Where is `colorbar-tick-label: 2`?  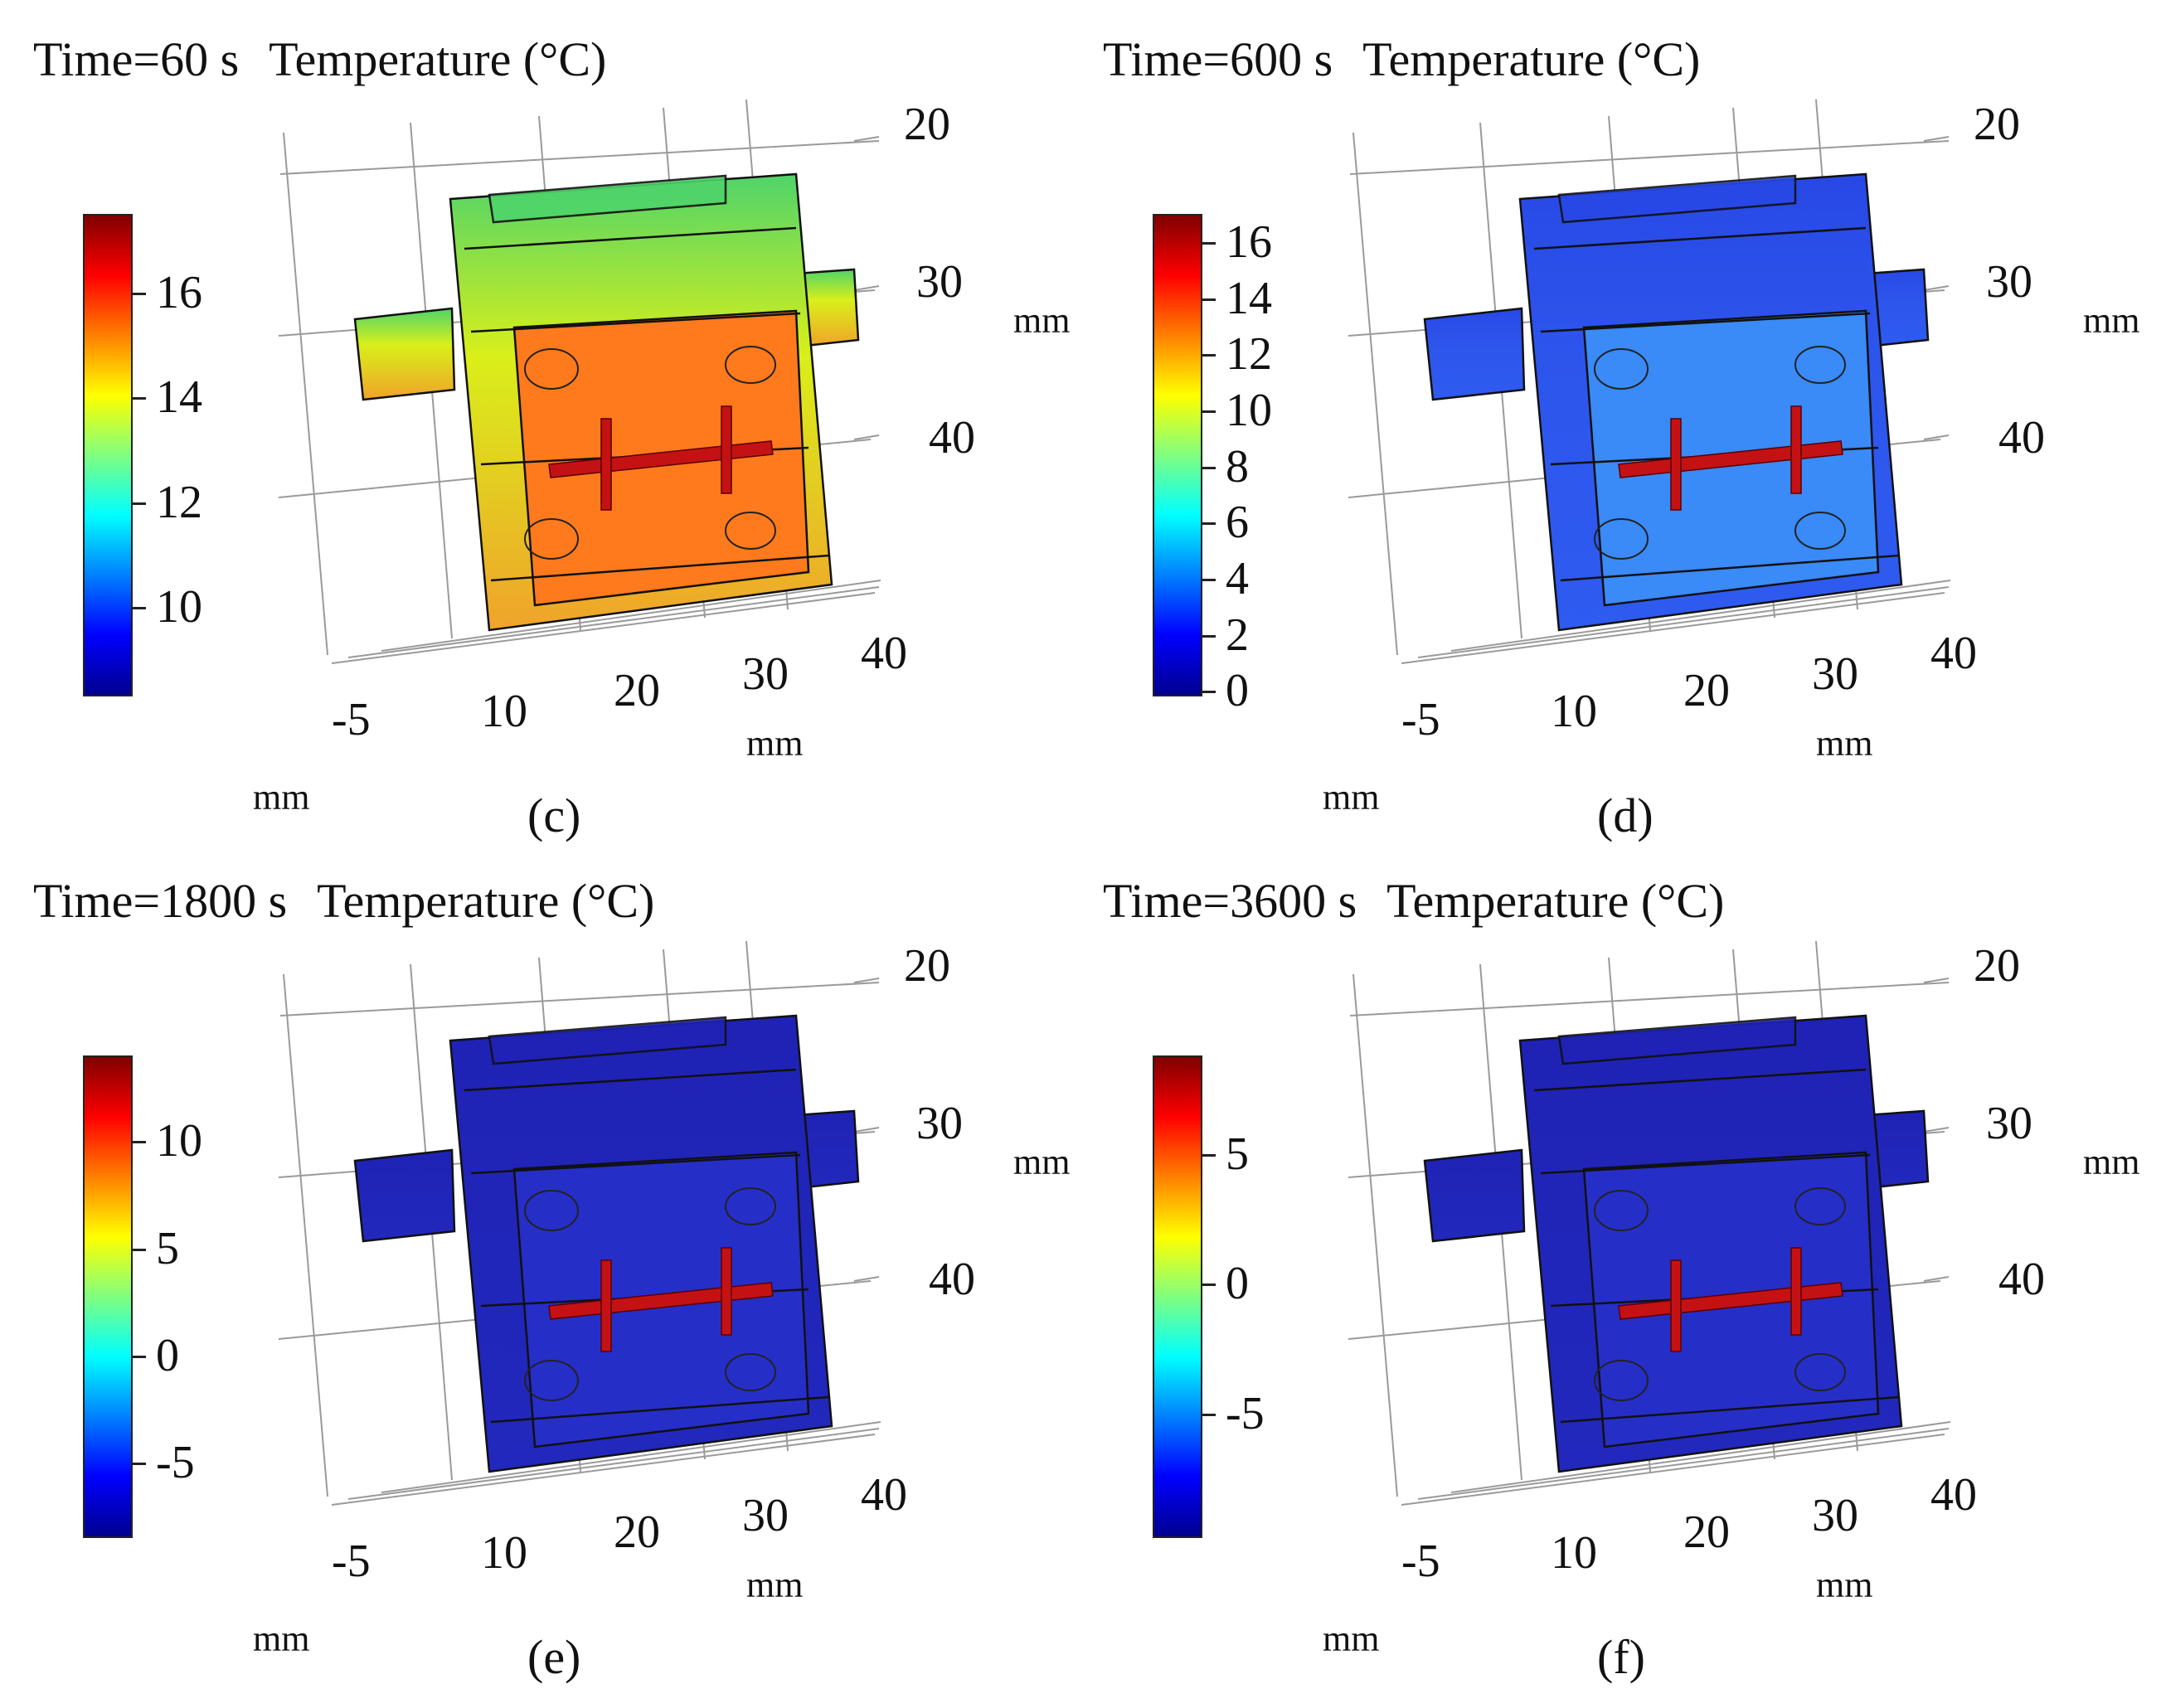
colorbar-tick-label: 2 is located at coordinates (1237, 635).